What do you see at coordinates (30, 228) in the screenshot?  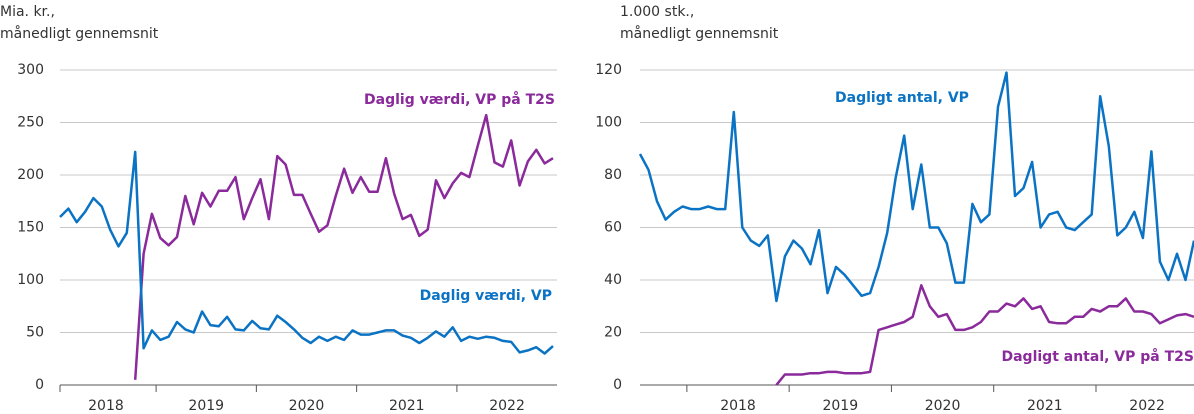 I see `y-tick-label: 150` at bounding box center [30, 228].